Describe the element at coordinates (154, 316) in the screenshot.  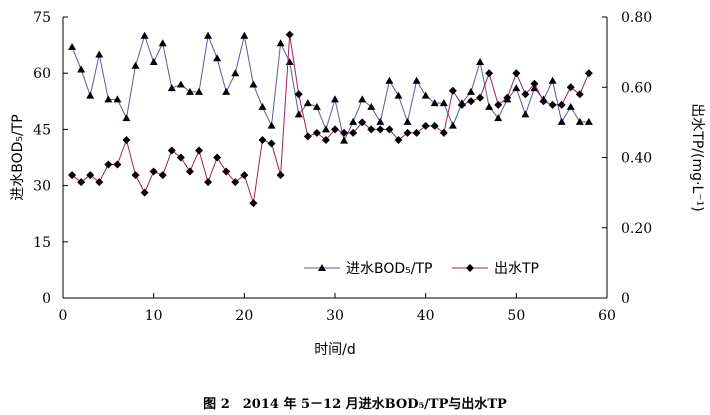
I see `x-tick-label: 10` at that location.